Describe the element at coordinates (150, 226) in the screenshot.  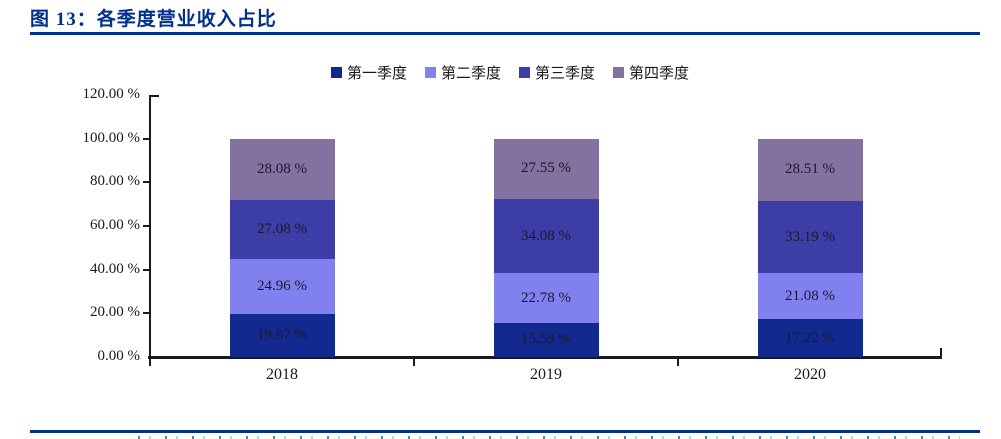
I see `y-axis-line` at that location.